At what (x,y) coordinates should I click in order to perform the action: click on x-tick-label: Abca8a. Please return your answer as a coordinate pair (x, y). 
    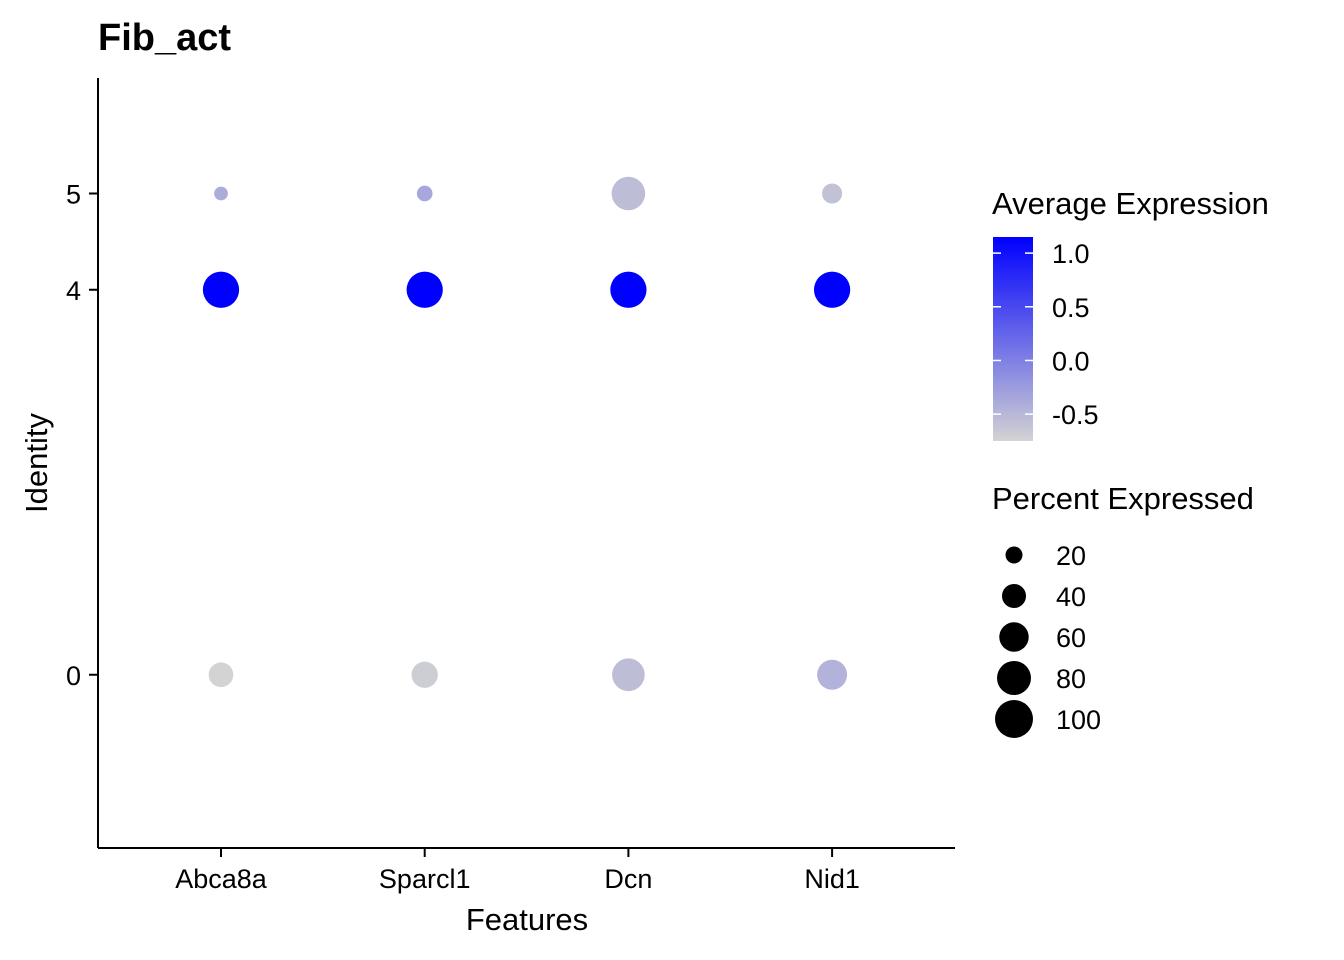
    Looking at the image, I should click on (221, 879).